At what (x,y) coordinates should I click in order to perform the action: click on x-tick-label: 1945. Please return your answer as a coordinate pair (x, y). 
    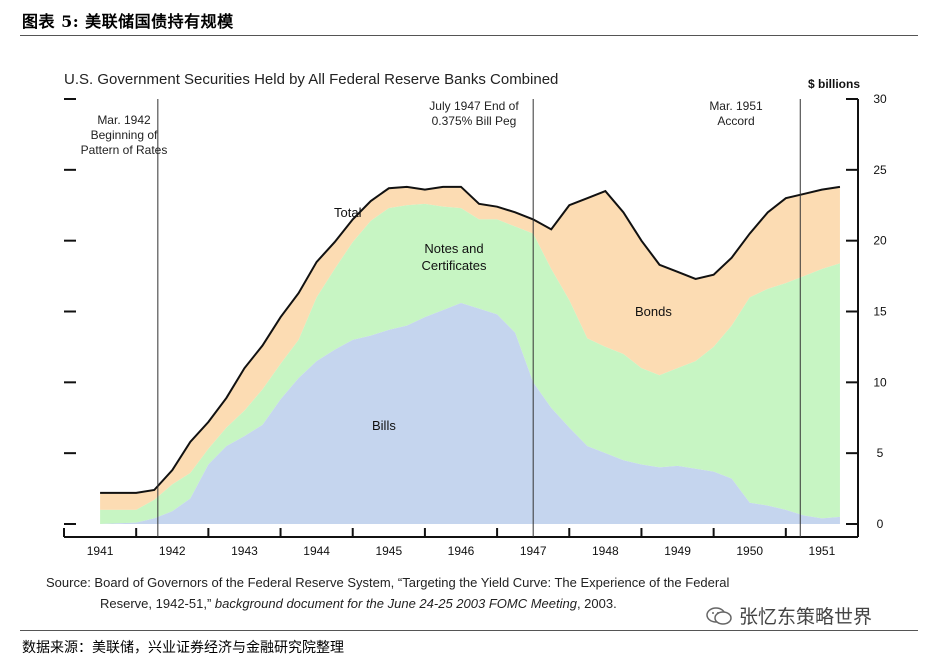
    Looking at the image, I should click on (388, 551).